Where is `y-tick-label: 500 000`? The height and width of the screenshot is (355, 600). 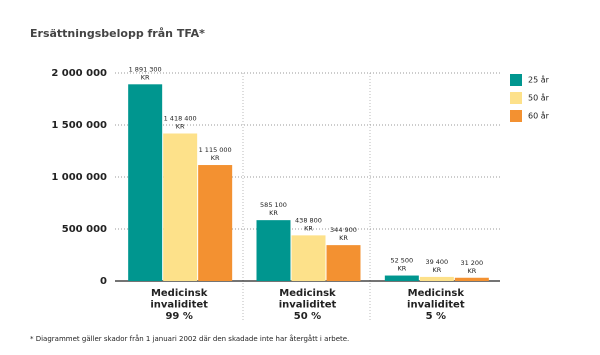
y-tick-label: 500 000 is located at coordinates (84, 229).